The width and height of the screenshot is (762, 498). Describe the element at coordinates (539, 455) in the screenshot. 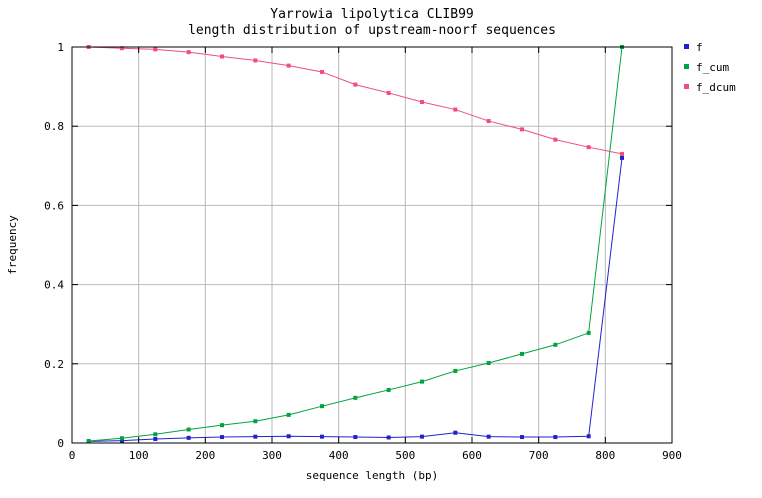

I see `x-tick-label-700: 700` at that location.